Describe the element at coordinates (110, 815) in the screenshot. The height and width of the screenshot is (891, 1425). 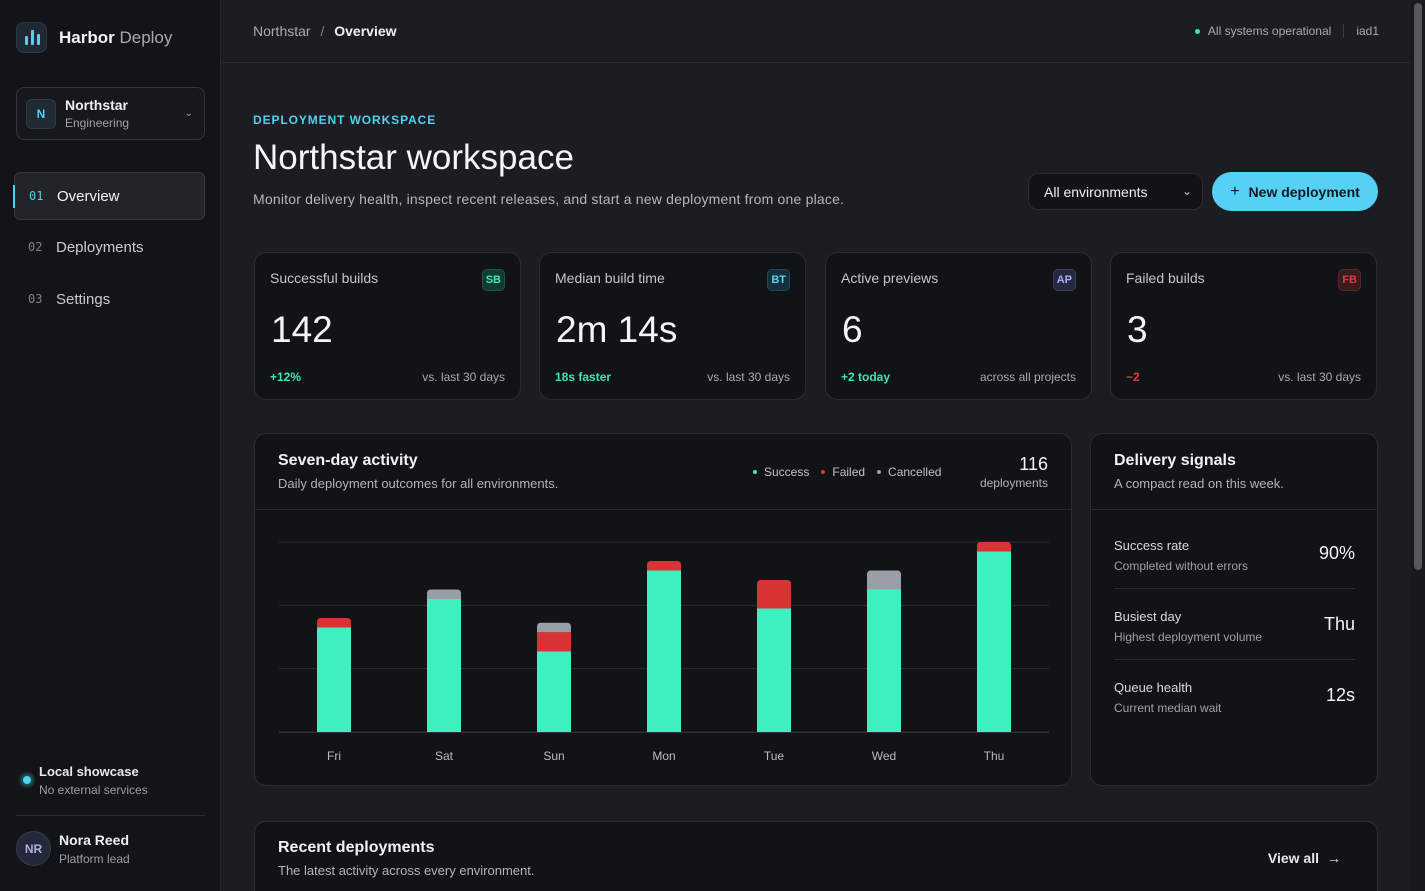
I see `divider` at that location.